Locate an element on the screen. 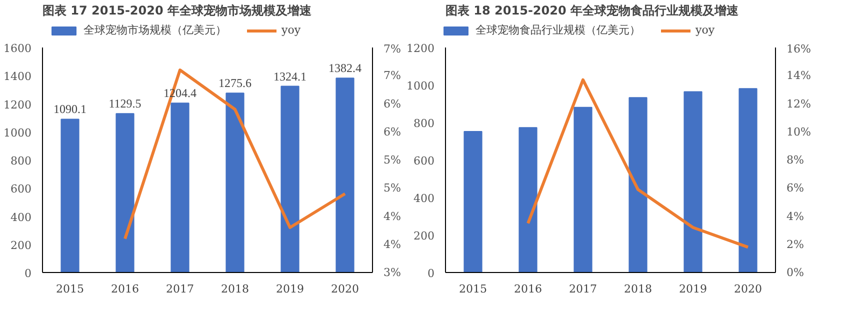 This screenshot has width=865, height=329. y2-tick-label: 16% is located at coordinates (798, 49).